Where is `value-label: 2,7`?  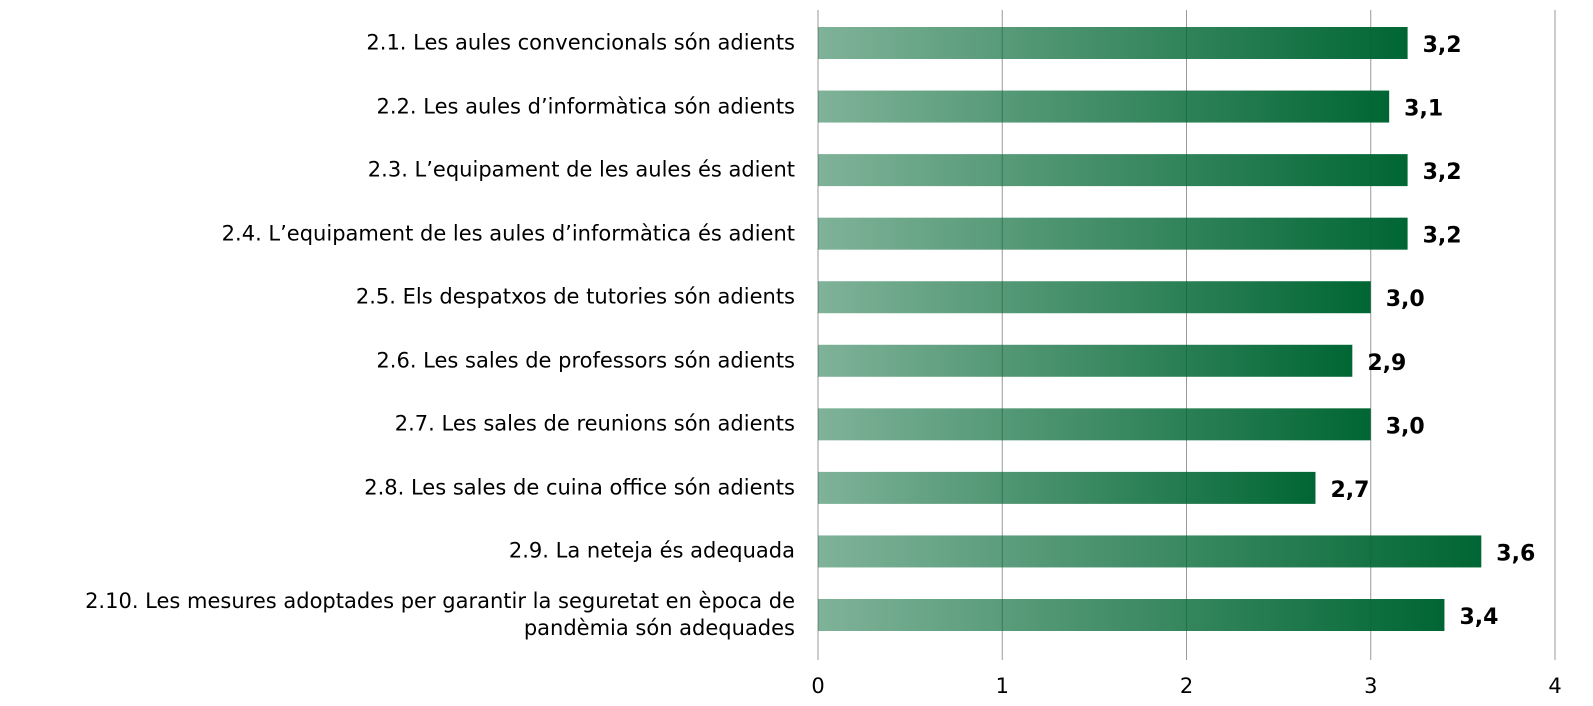
value-label: 2,7 is located at coordinates (1349, 490).